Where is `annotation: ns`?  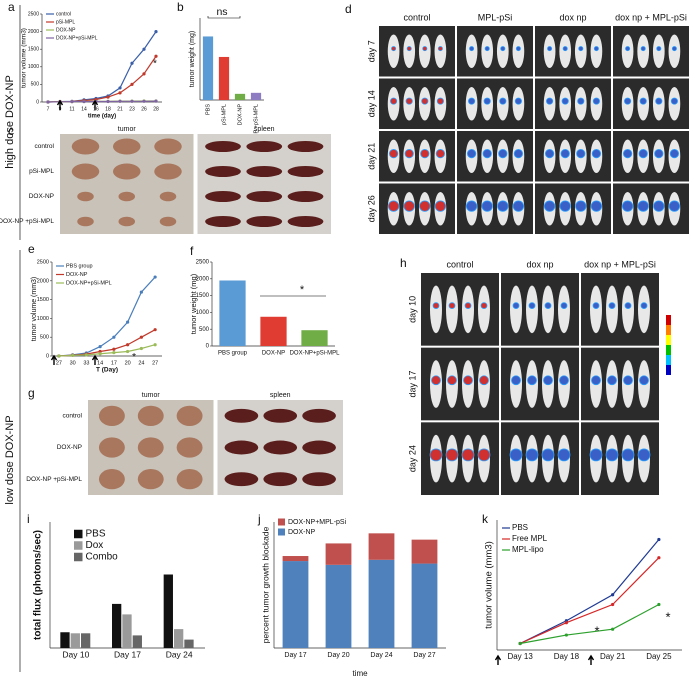 annotation: ns is located at coordinates (221, 12).